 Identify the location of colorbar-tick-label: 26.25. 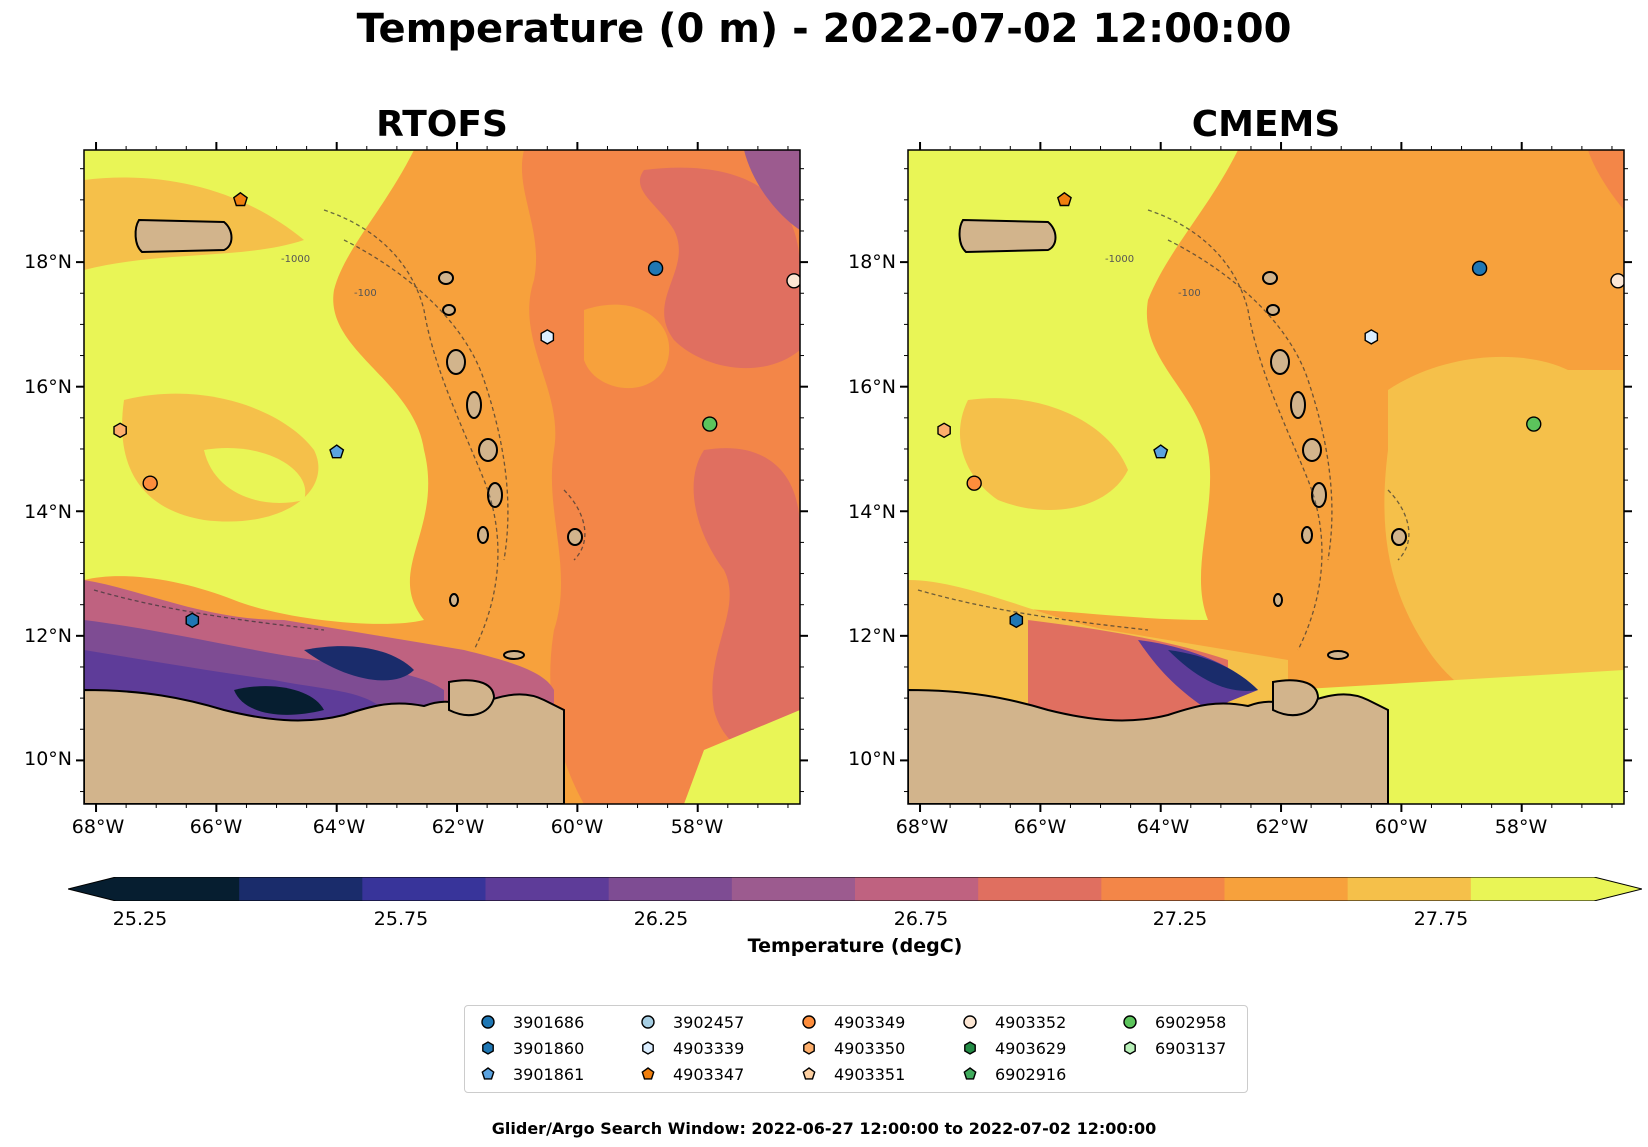
(661, 919).